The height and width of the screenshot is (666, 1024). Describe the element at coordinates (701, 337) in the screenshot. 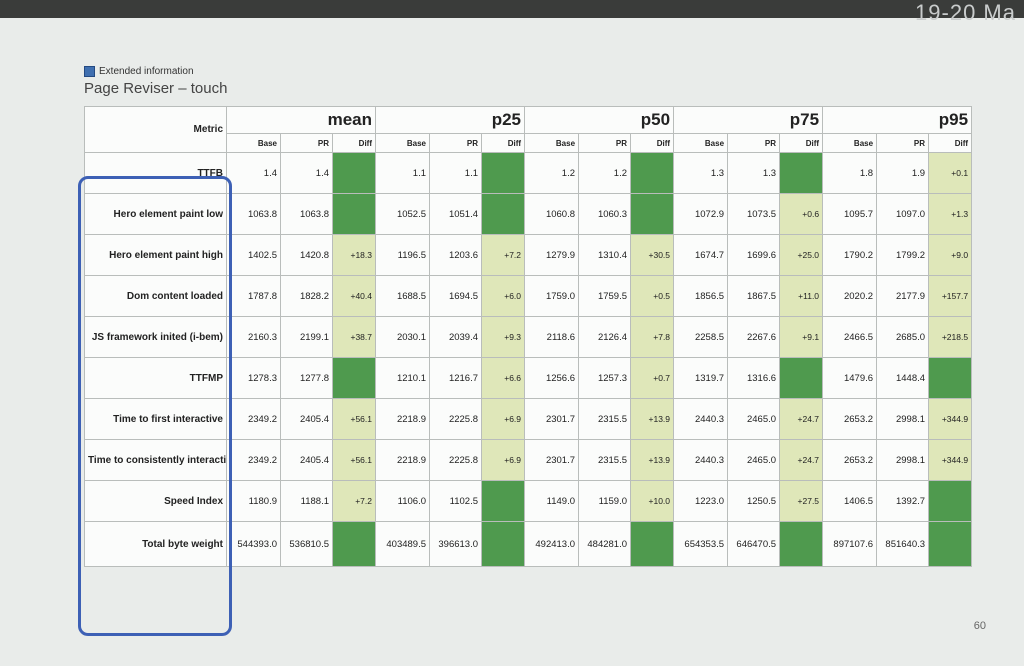

I see `cell-base: 2258.5` at that location.